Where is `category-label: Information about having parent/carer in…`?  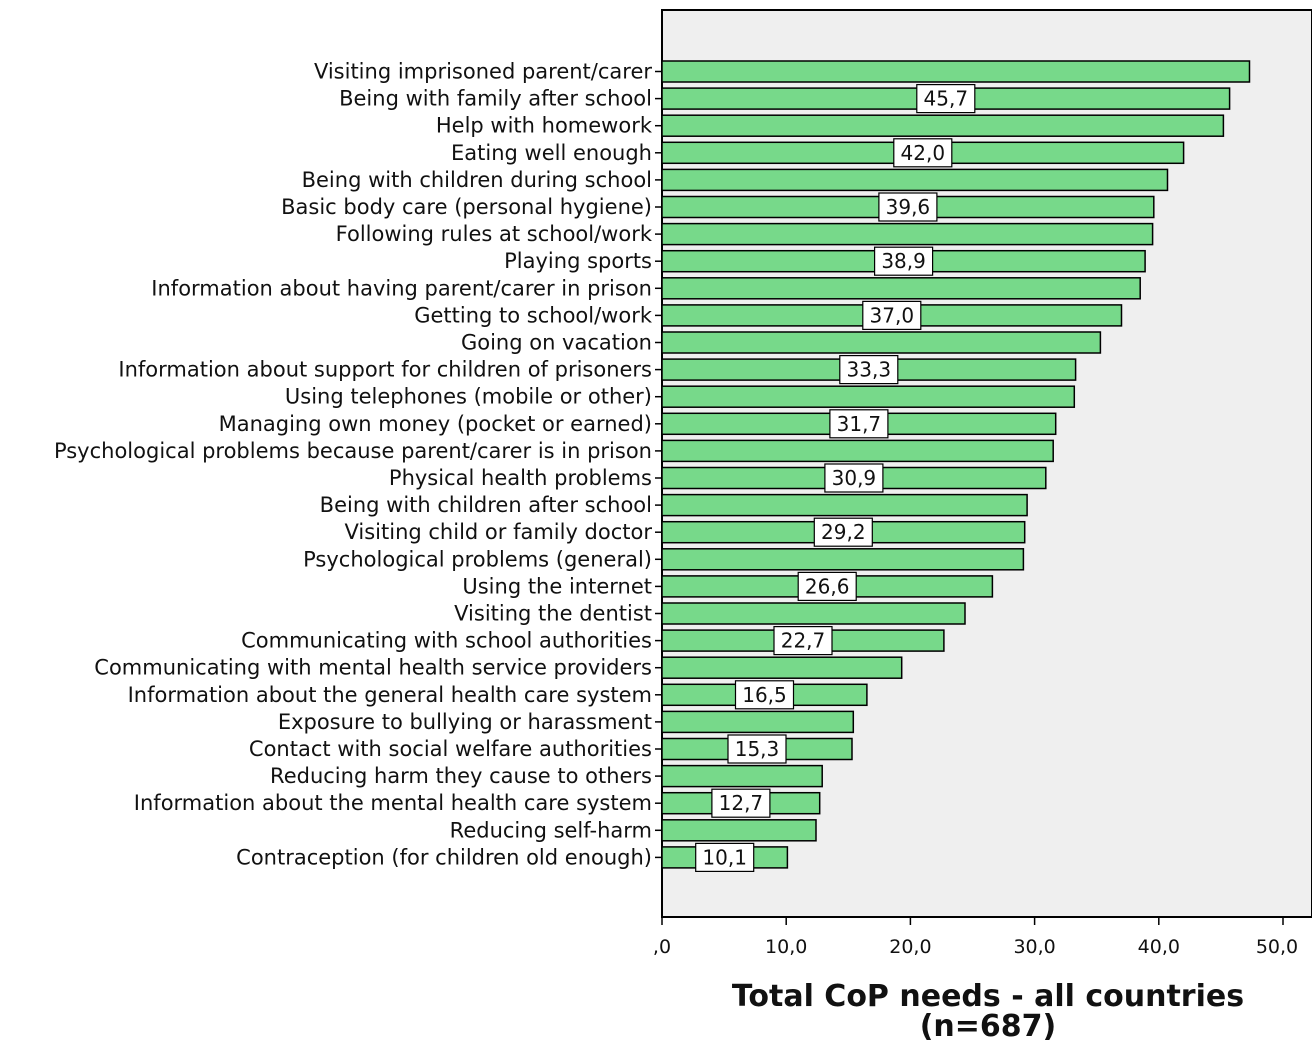
category-label: Information about having parent/carer in… is located at coordinates (401, 288).